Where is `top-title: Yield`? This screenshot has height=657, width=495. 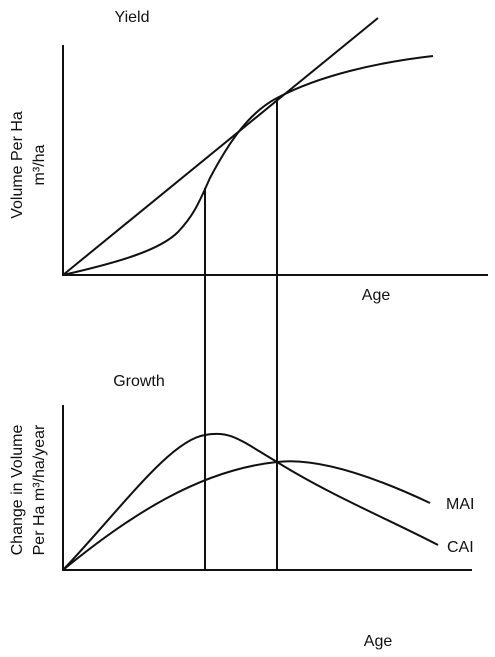
top-title: Yield is located at coordinates (132, 17).